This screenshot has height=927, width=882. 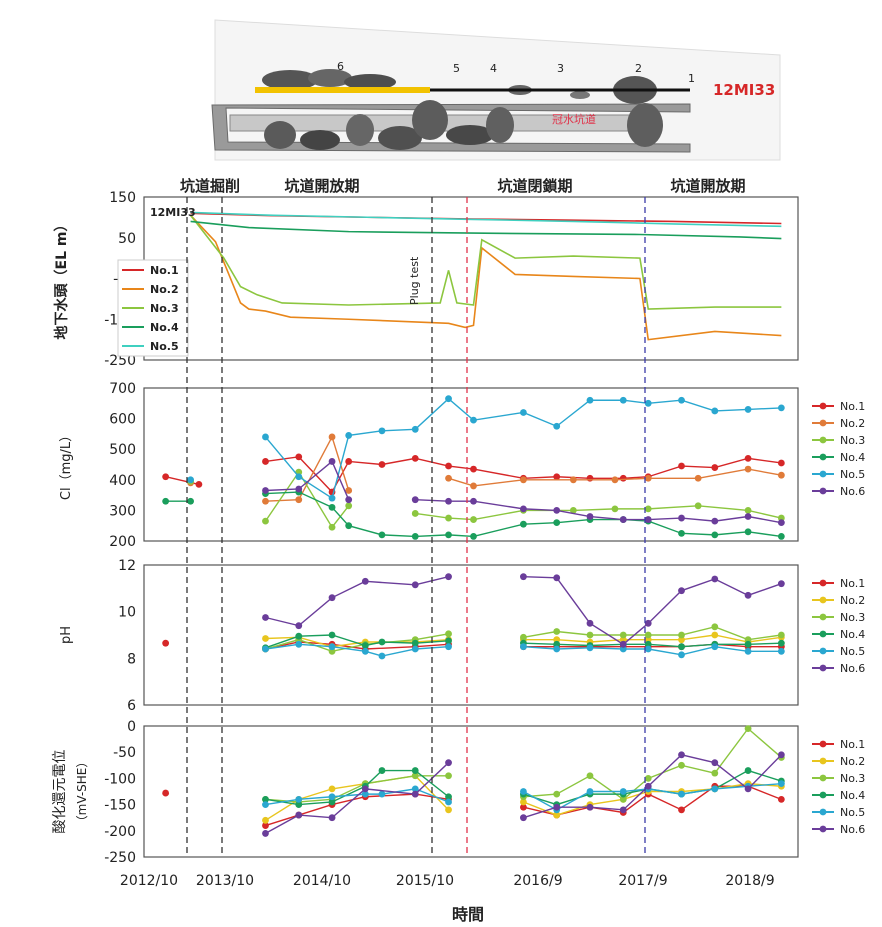 I want to click on y-tick-label: 500, so click(x=122, y=450).